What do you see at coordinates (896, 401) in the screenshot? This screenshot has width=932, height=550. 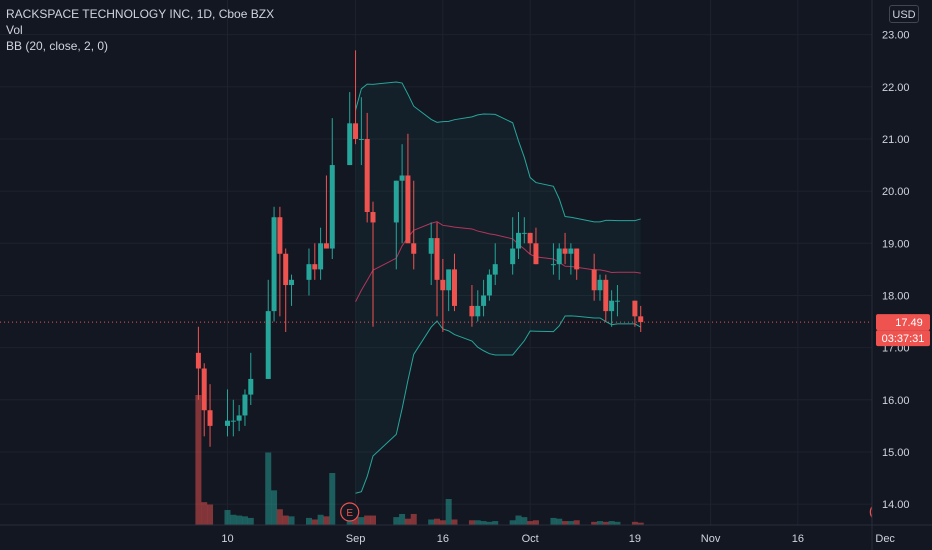 I see `y-tick-label: 16.00` at bounding box center [896, 401].